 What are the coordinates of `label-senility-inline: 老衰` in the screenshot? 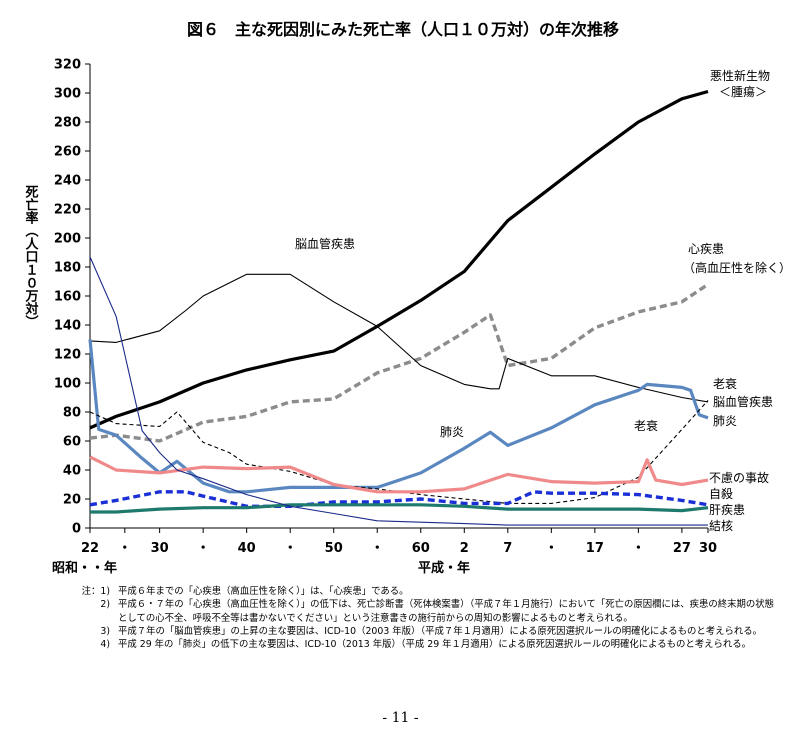 It's located at (646, 425).